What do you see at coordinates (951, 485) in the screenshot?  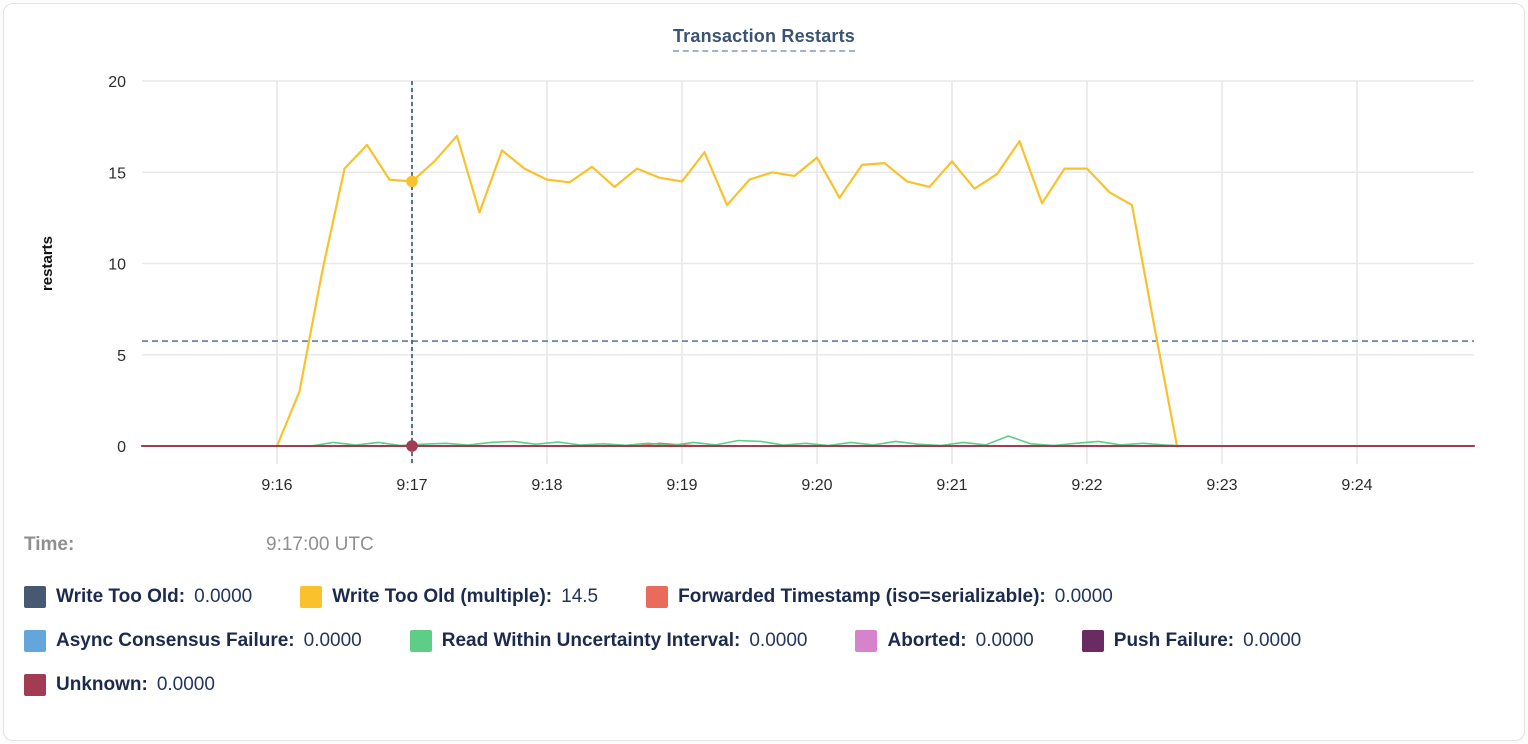 I see `x-tick-label: 9:21` at bounding box center [951, 485].